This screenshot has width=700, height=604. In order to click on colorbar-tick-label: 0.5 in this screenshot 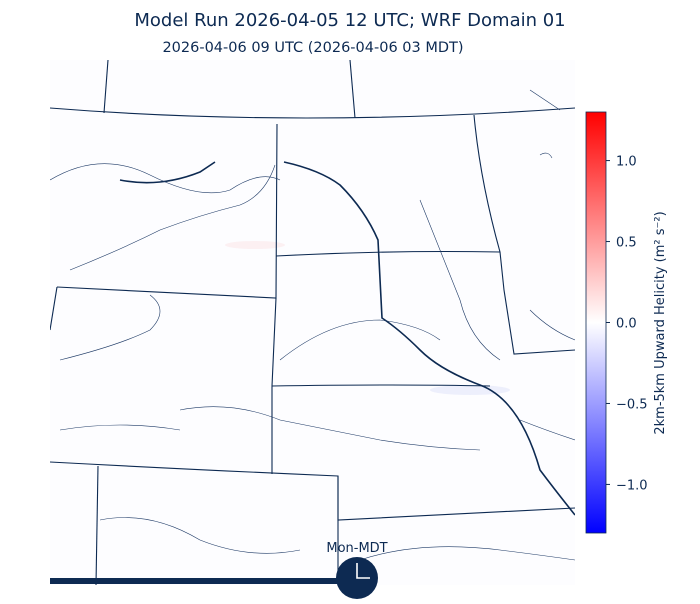, I will do `click(626, 243)`.